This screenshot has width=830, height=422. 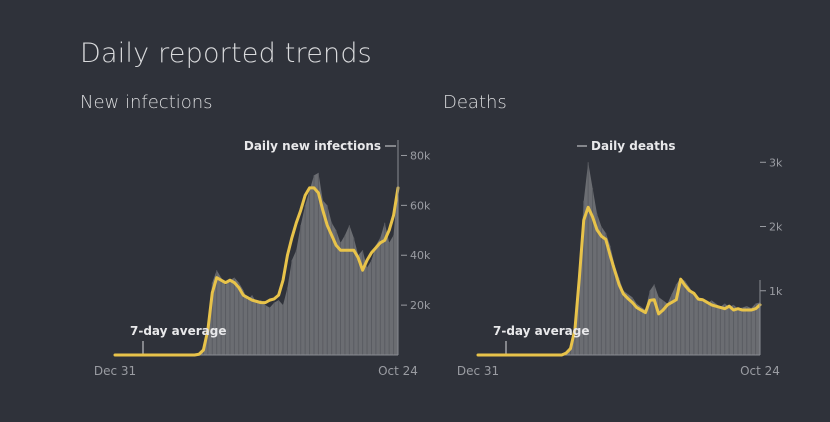 What do you see at coordinates (226, 53) in the screenshot?
I see `page-title: Daily reported trends` at bounding box center [226, 53].